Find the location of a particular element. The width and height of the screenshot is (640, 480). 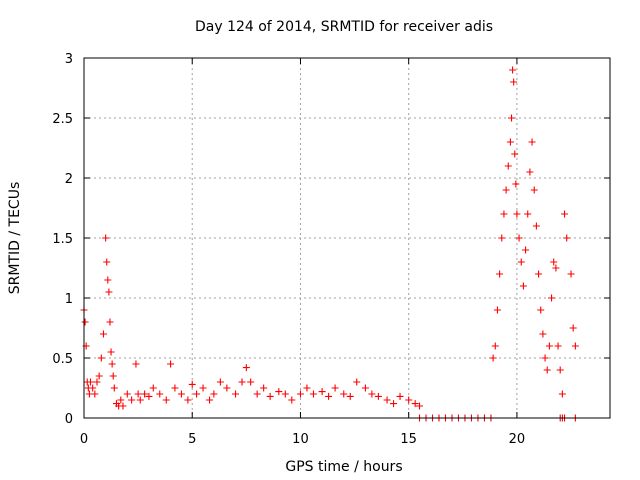

y-tick-label: 2.5 is located at coordinates (62, 119).